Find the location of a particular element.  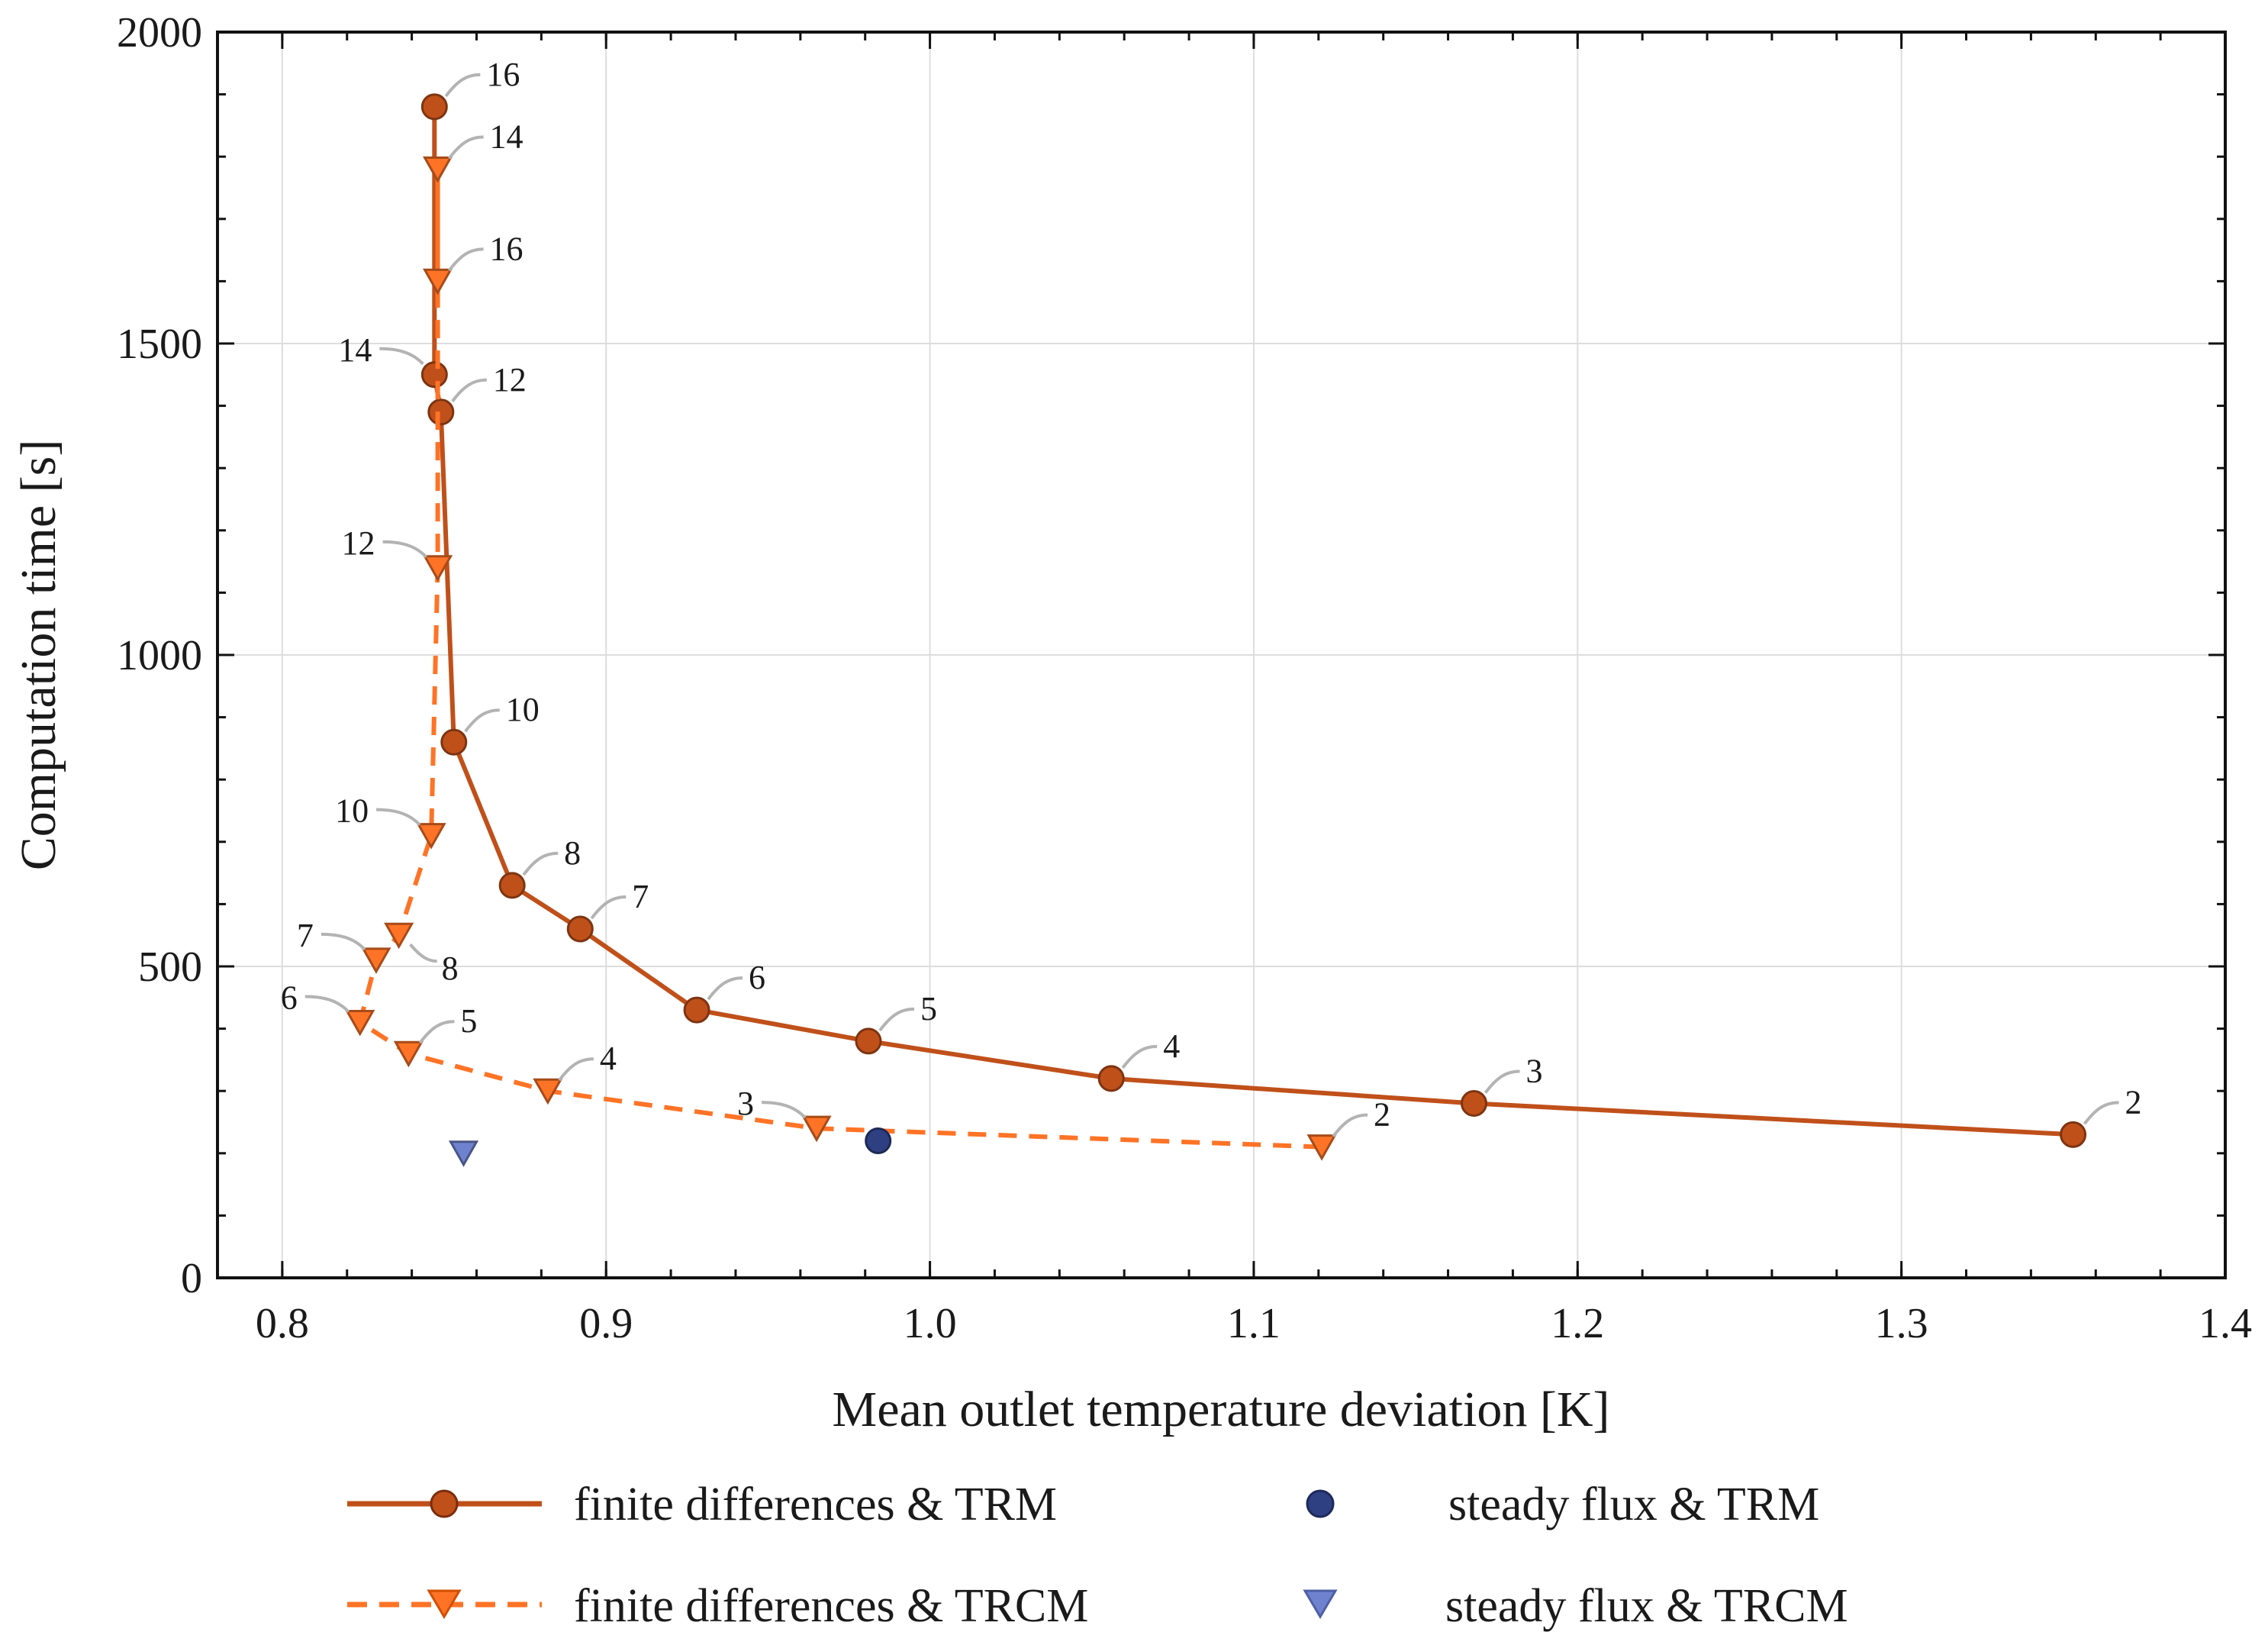

x-tick-label: 1.3 is located at coordinates (1901, 1324).